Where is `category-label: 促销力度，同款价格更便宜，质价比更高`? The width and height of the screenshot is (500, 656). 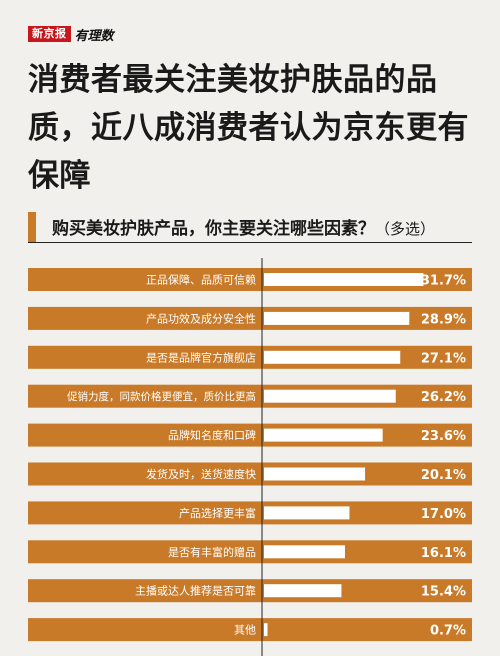 category-label: 促销力度，同款价格更便宜，质价比更高 is located at coordinates (161, 396).